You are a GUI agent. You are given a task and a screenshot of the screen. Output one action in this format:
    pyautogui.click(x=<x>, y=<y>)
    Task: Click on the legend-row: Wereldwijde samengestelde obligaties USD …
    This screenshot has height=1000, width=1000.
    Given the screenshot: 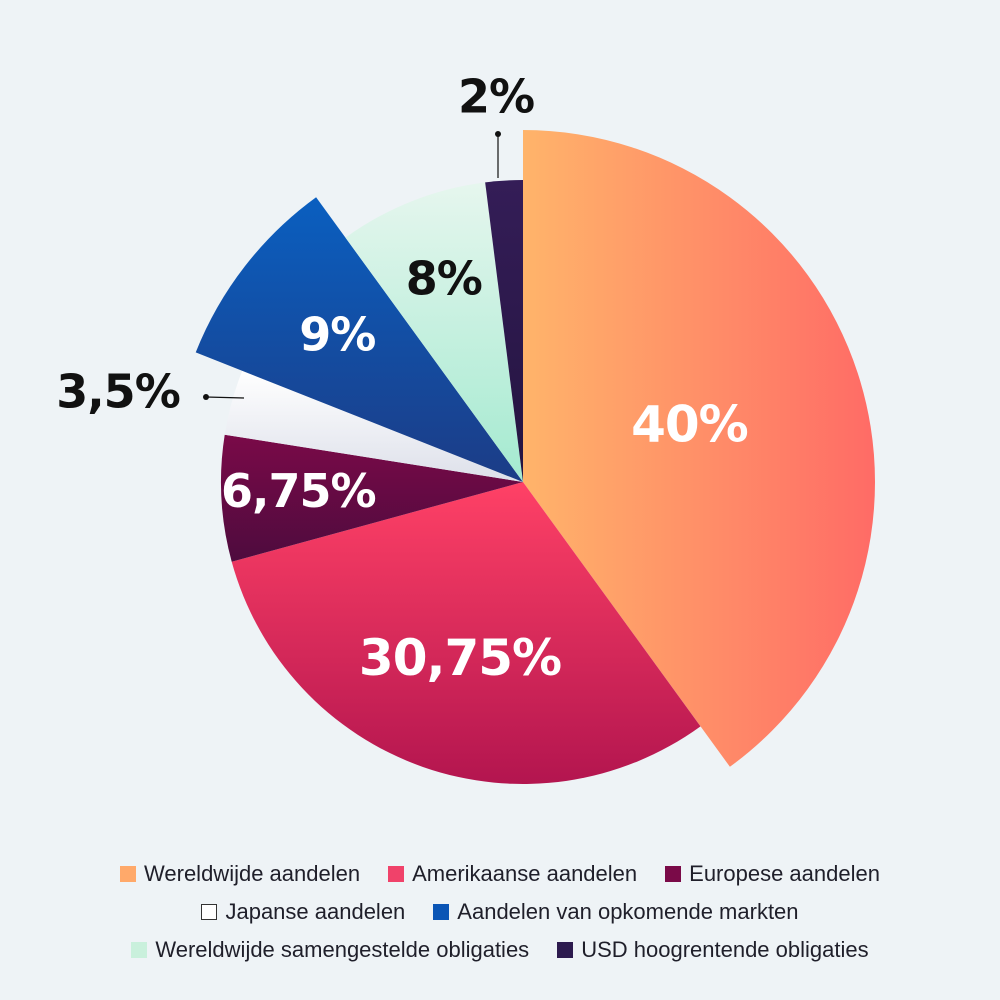 What is the action you would take?
    pyautogui.click(x=500, y=950)
    